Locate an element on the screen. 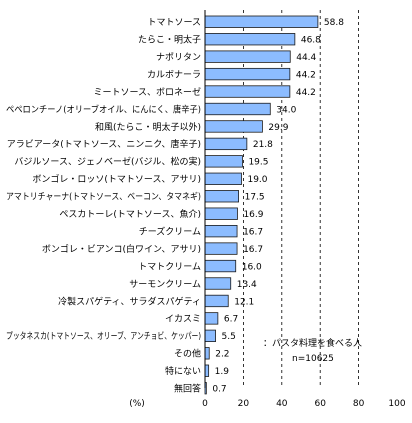  category-label: イカスミ is located at coordinates (183, 319).